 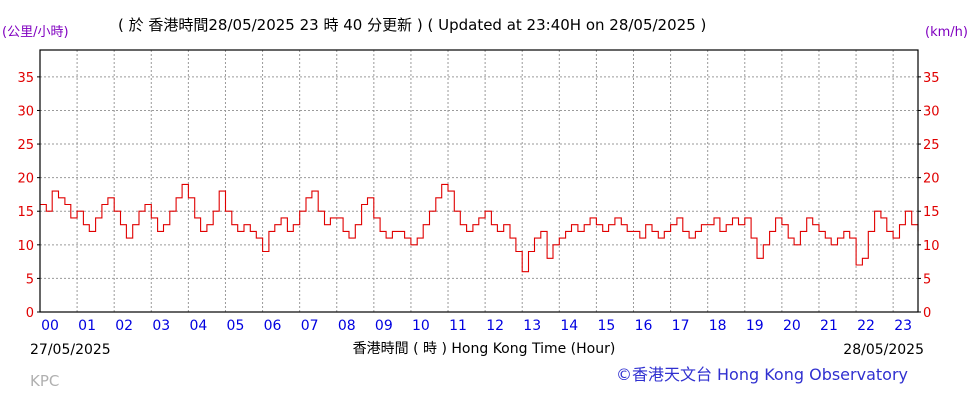 I want to click on y-tick-label-right: 25, so click(x=931, y=145).